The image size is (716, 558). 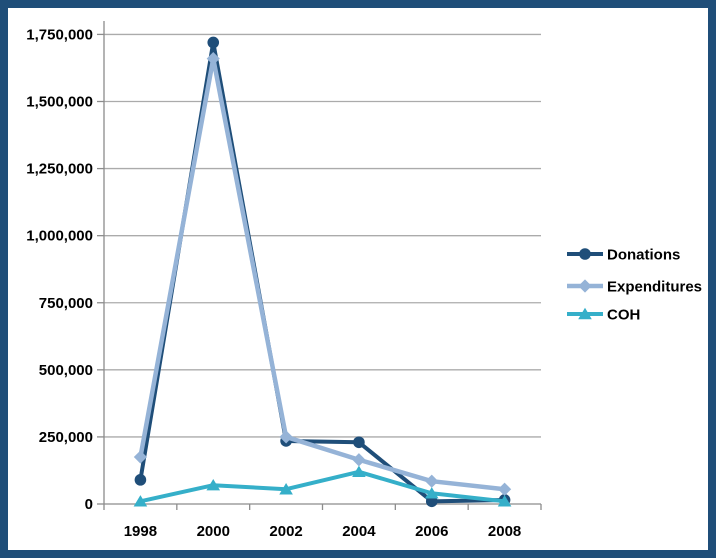 I want to click on x-axis-label: 2008, so click(x=504, y=531).